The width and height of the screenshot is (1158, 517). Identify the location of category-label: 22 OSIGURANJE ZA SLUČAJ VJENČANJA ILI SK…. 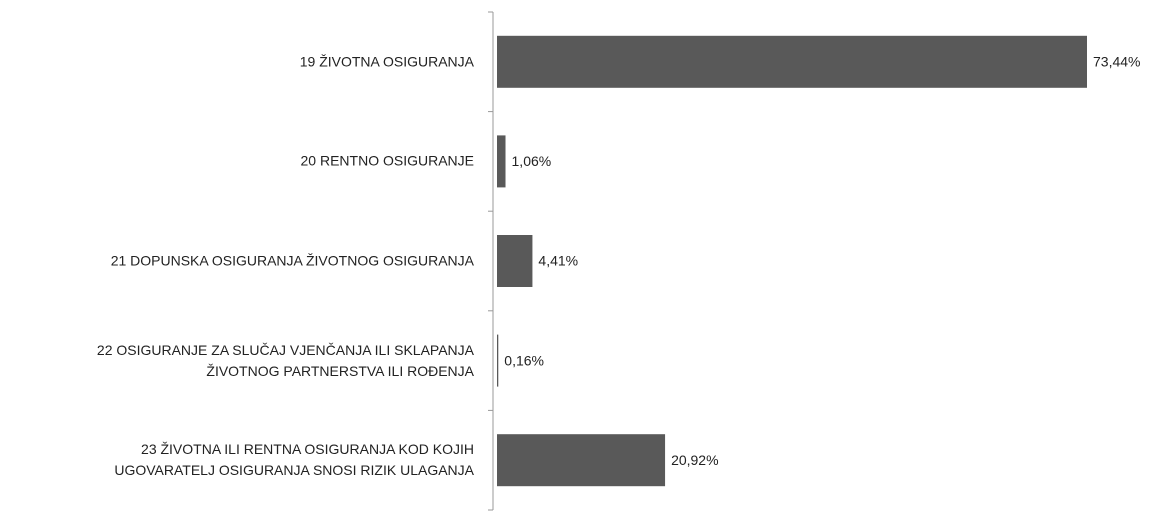
(285, 360).